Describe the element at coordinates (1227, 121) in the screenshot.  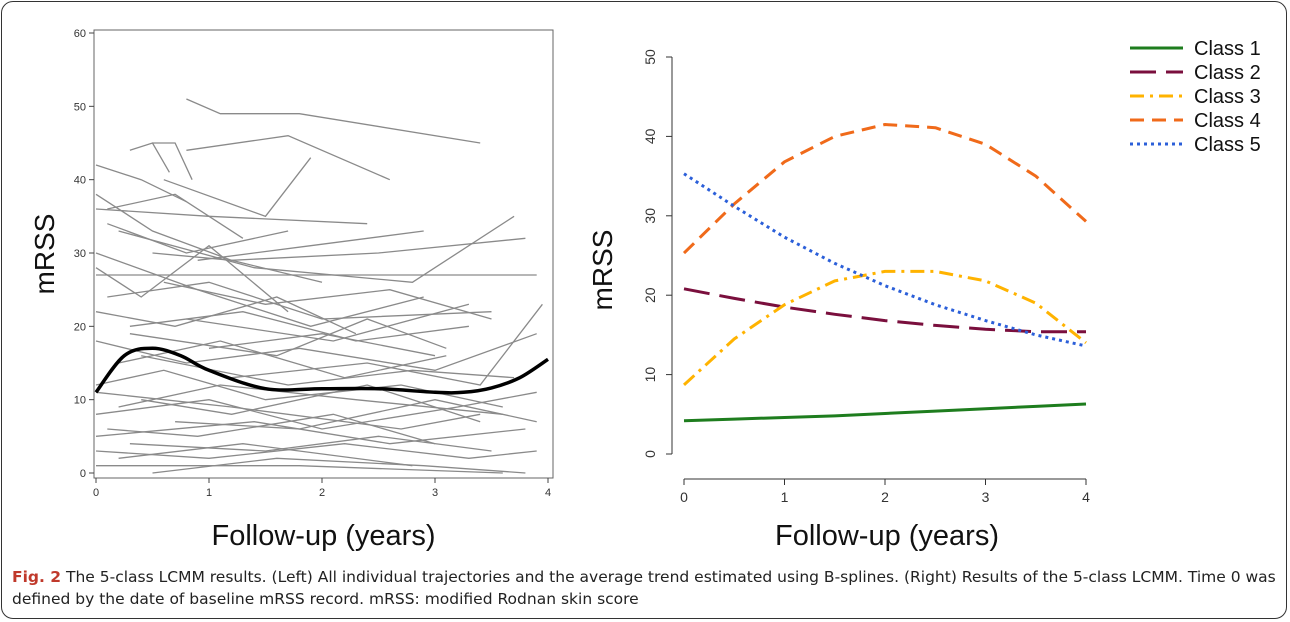
I see `legend-label-class-4: Class 4` at that location.